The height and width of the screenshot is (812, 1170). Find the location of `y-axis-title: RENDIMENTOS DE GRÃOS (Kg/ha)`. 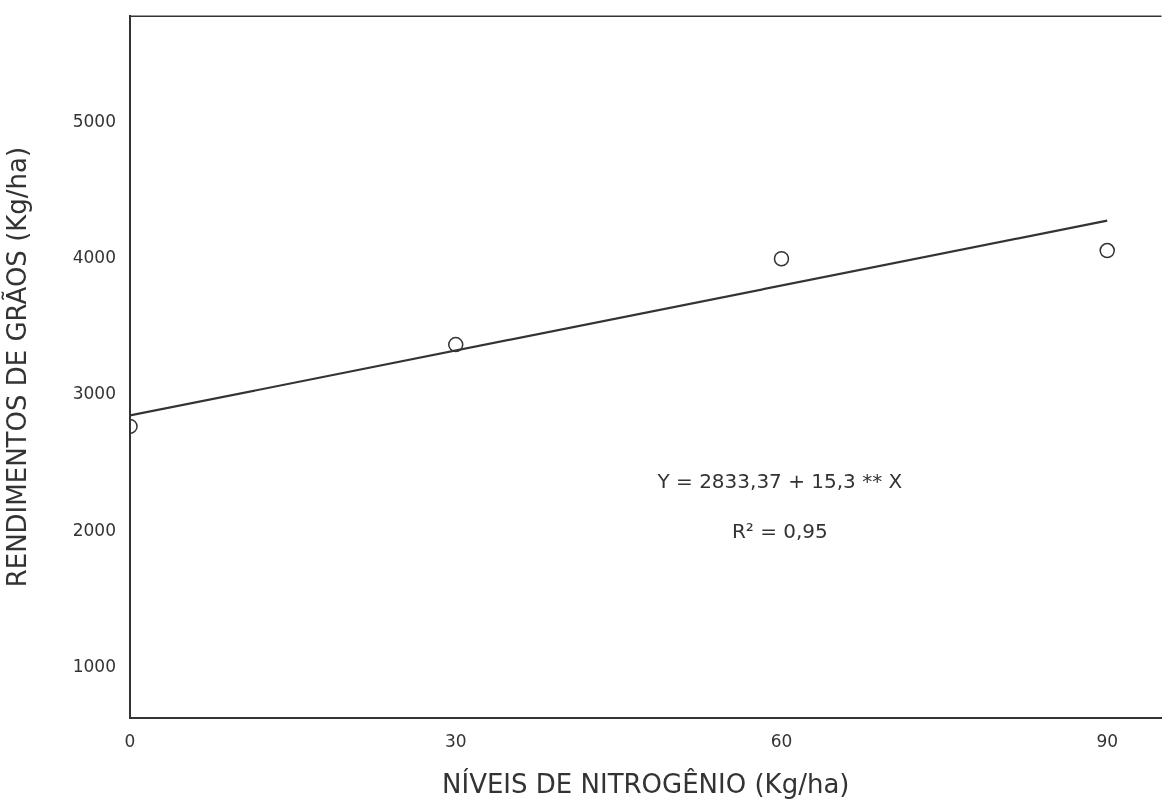

y-axis-title: RENDIMENTOS DE GRÃOS (Kg/ha) is located at coordinates (17, 367).